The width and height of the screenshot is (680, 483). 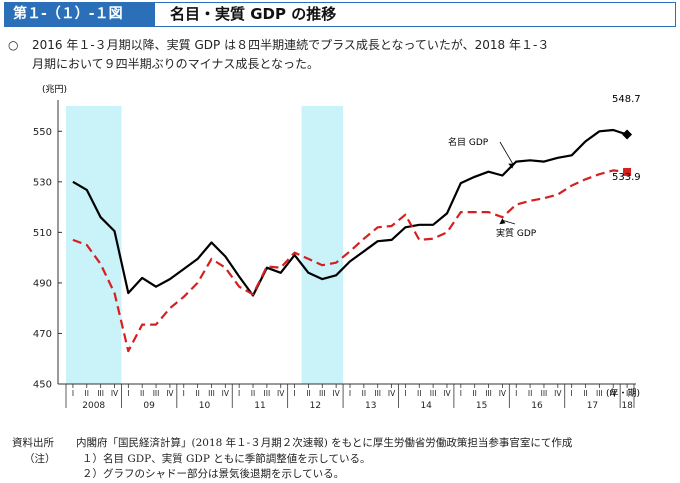 I want to click on x-quarter-label-30: III, so click(x=488, y=393).